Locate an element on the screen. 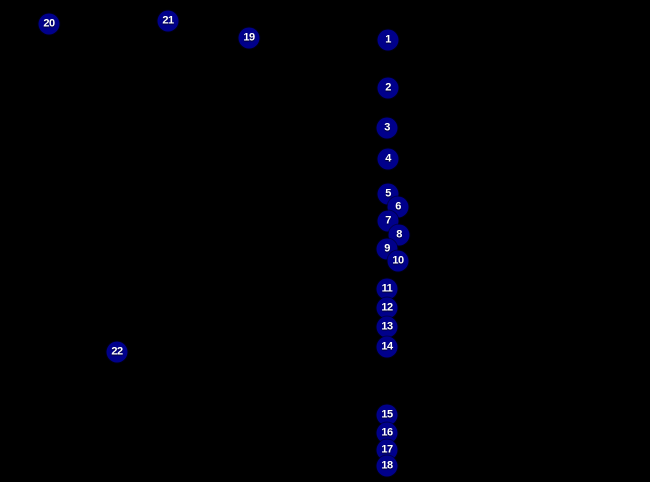  som-mark-18: 18 is located at coordinates (387, 466).